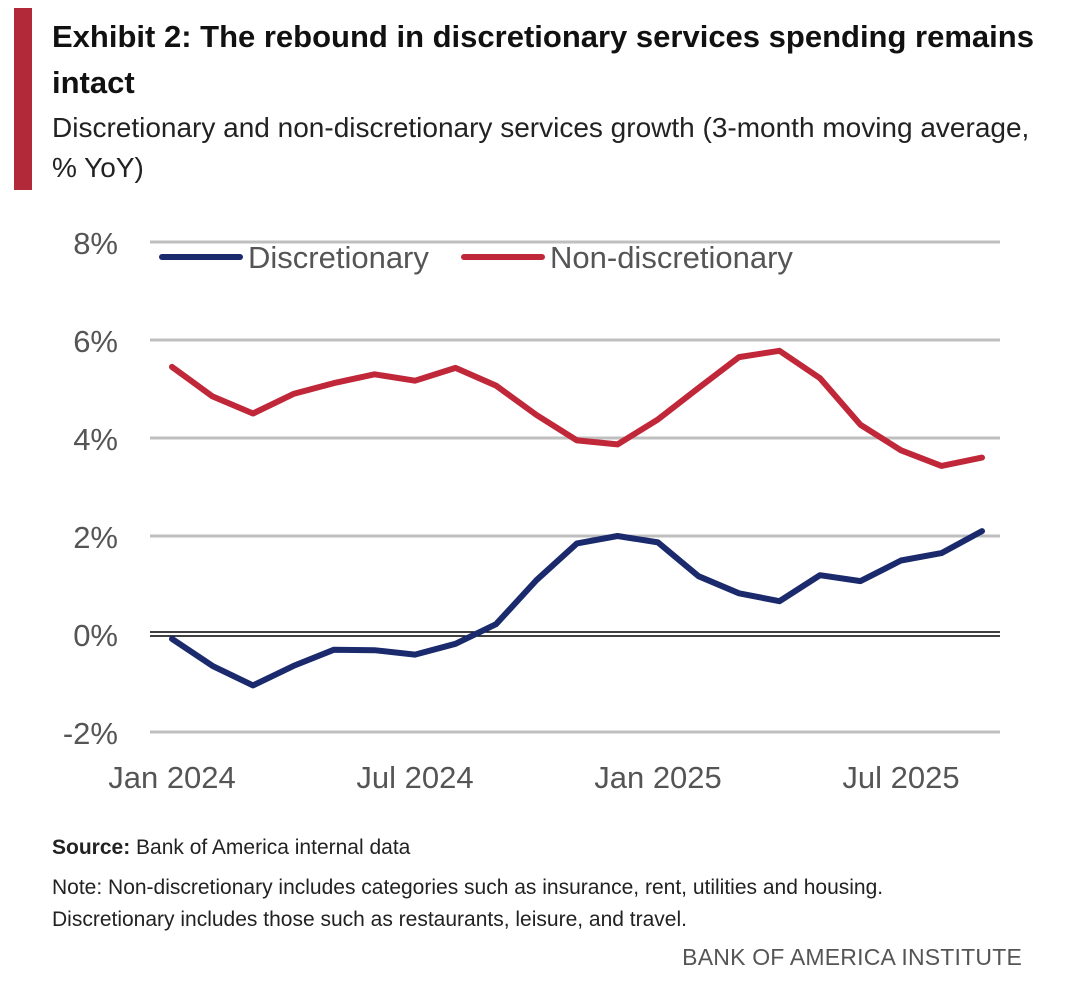 The height and width of the screenshot is (998, 1082). I want to click on brand-footer: BANK OF AMERICA INSTITUTE, so click(852, 957).